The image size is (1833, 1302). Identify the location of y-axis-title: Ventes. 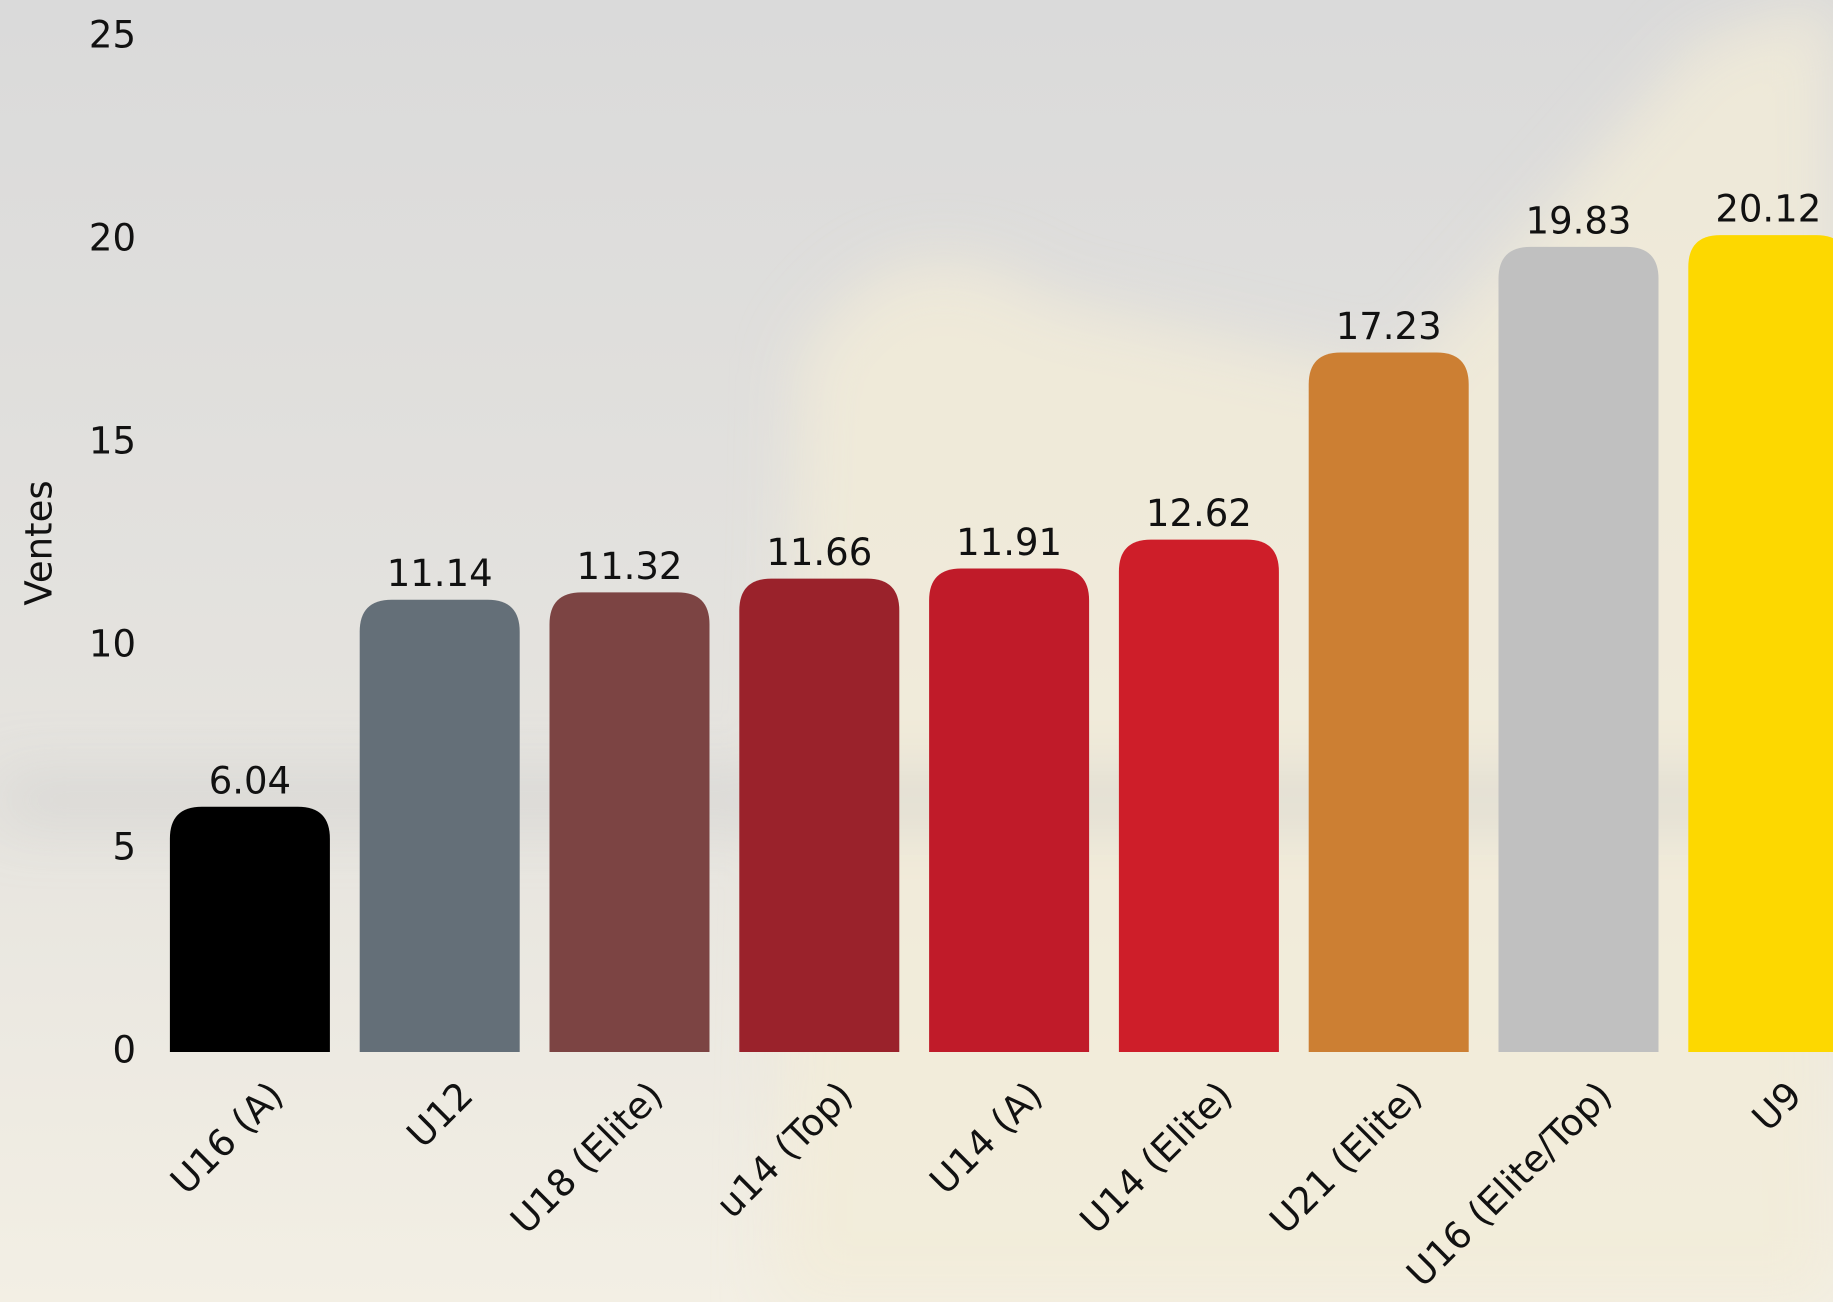
(39, 542).